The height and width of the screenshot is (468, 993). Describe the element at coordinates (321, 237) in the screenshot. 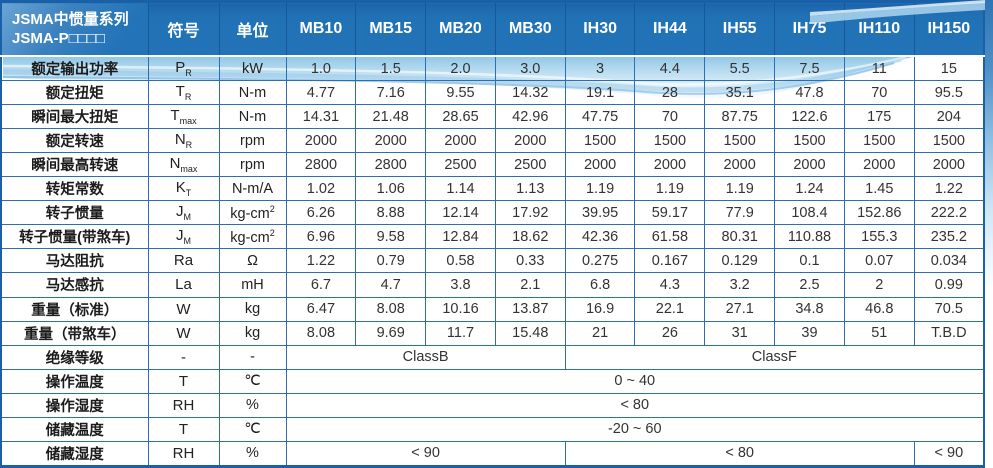

I see `spec-value-cell: 6.96` at that location.